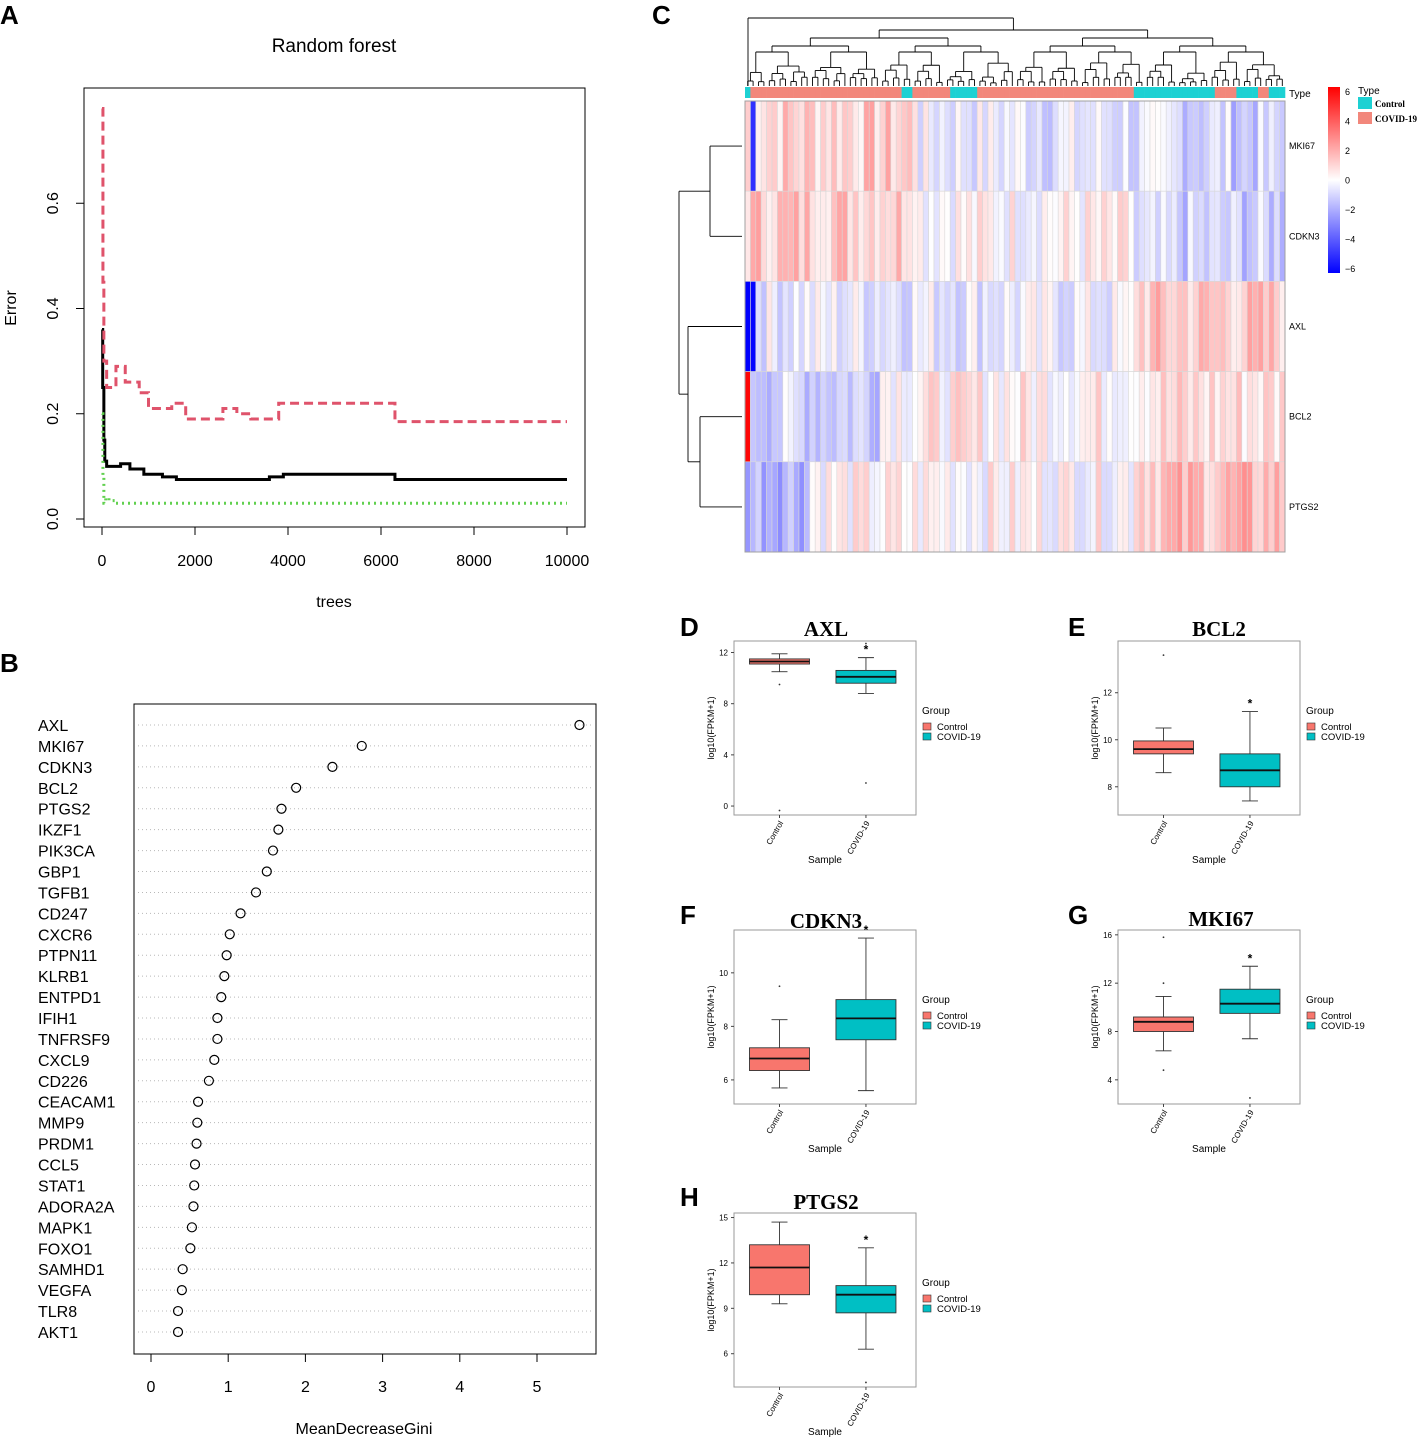 The width and height of the screenshot is (1418, 1437). I want to click on heat-legend-swatch-control, so click(1365, 103).